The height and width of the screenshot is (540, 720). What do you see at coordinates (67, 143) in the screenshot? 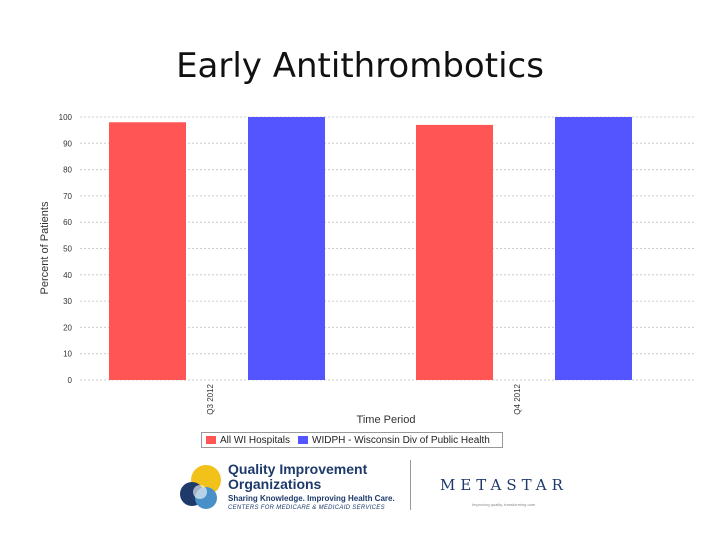
I see `y-tick-label: 90` at bounding box center [67, 143].